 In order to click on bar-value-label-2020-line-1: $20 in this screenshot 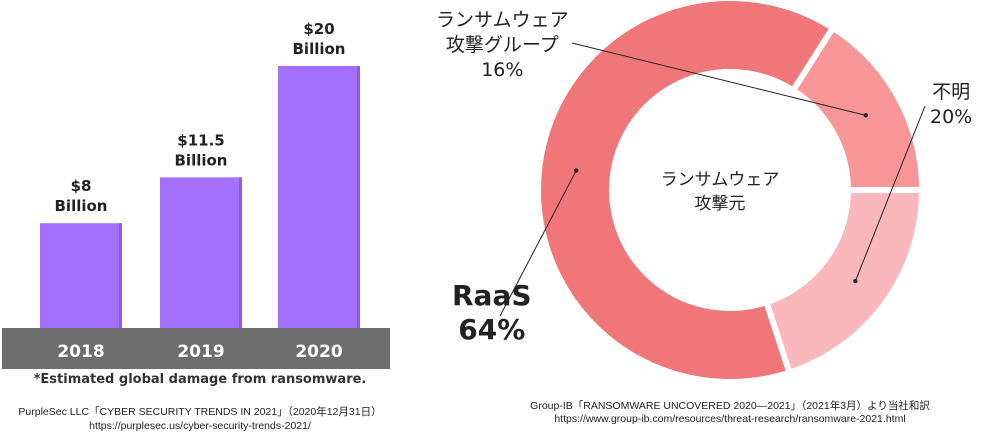, I will do `click(318, 29)`.